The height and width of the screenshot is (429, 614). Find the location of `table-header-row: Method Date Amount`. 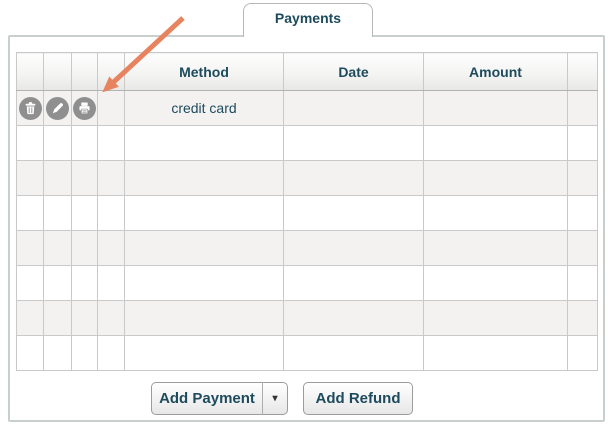

table-header-row: Method Date Amount is located at coordinates (307, 71).